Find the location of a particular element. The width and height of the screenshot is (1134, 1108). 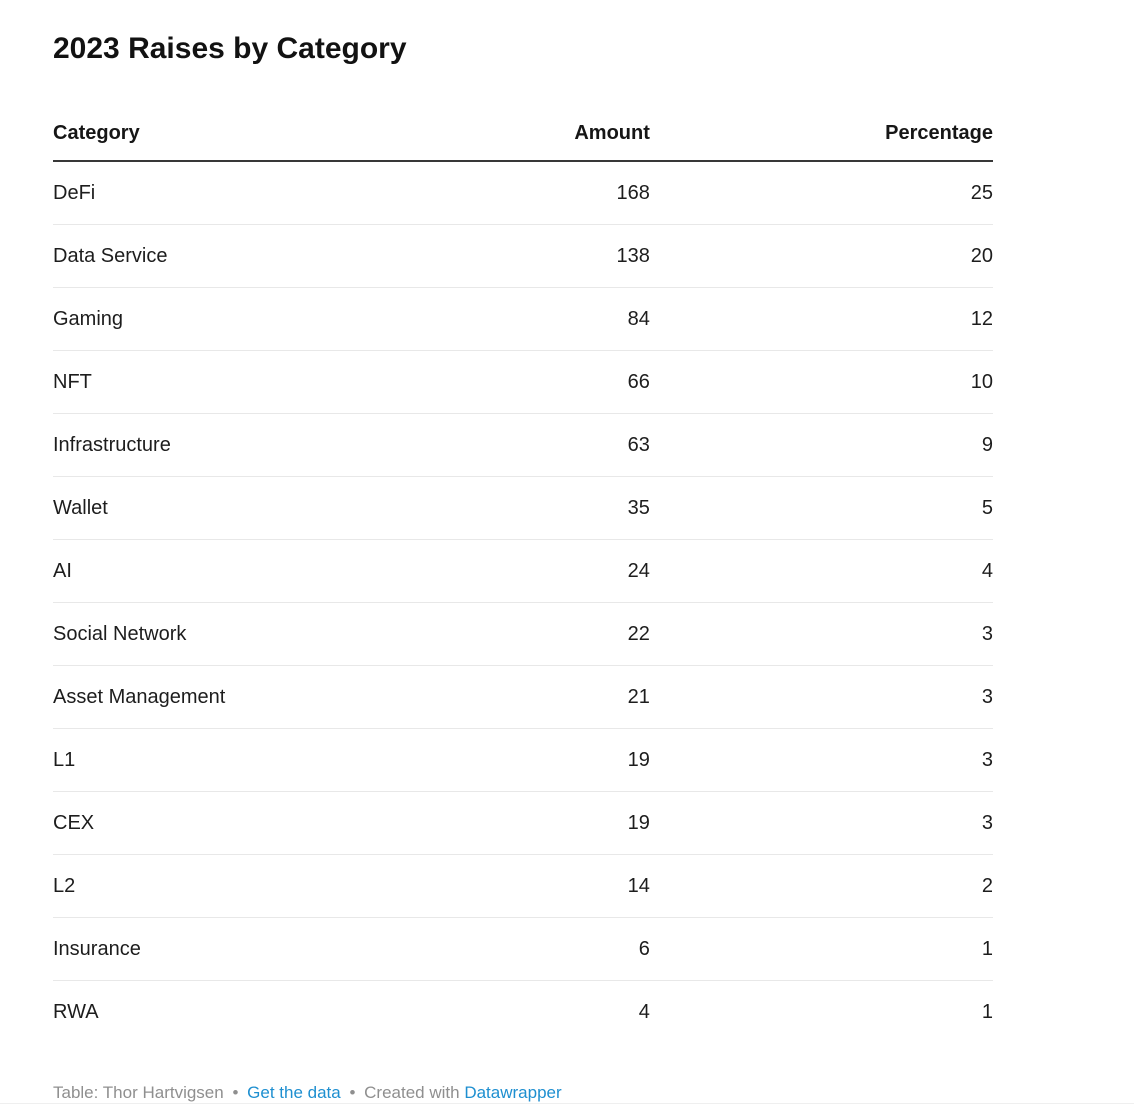

amount-cell: 22 is located at coordinates (548, 634).